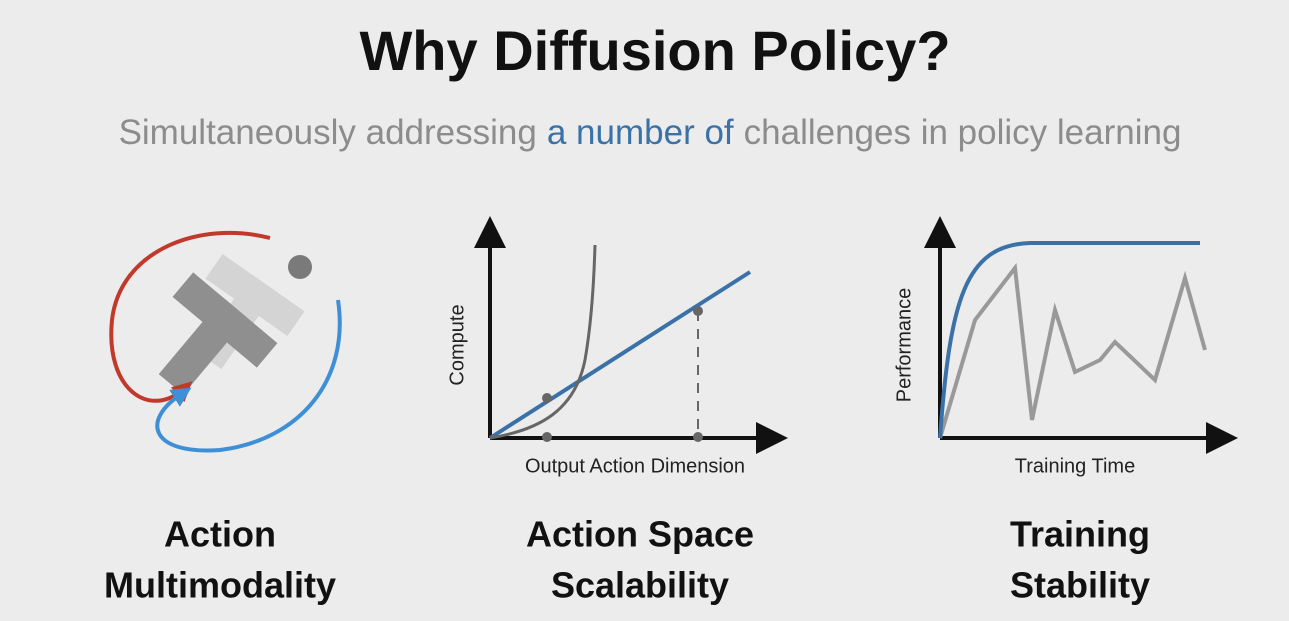  I want to click on subtitle-highlight: a number of, so click(640, 132).